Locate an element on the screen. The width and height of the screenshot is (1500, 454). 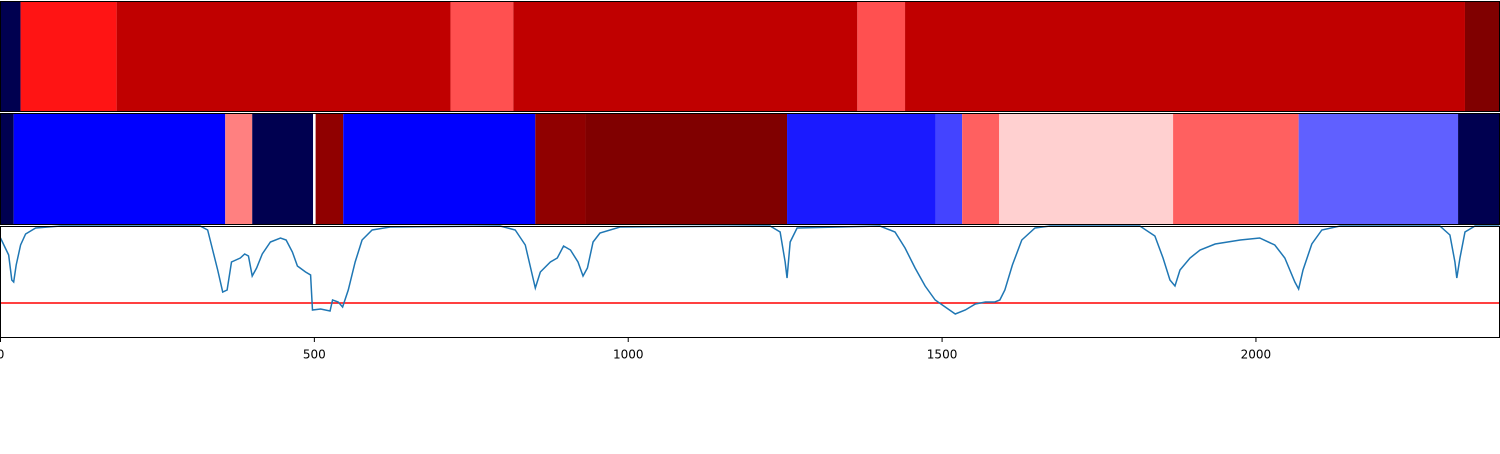
x-tick-label: 0 is located at coordinates (2, 355).